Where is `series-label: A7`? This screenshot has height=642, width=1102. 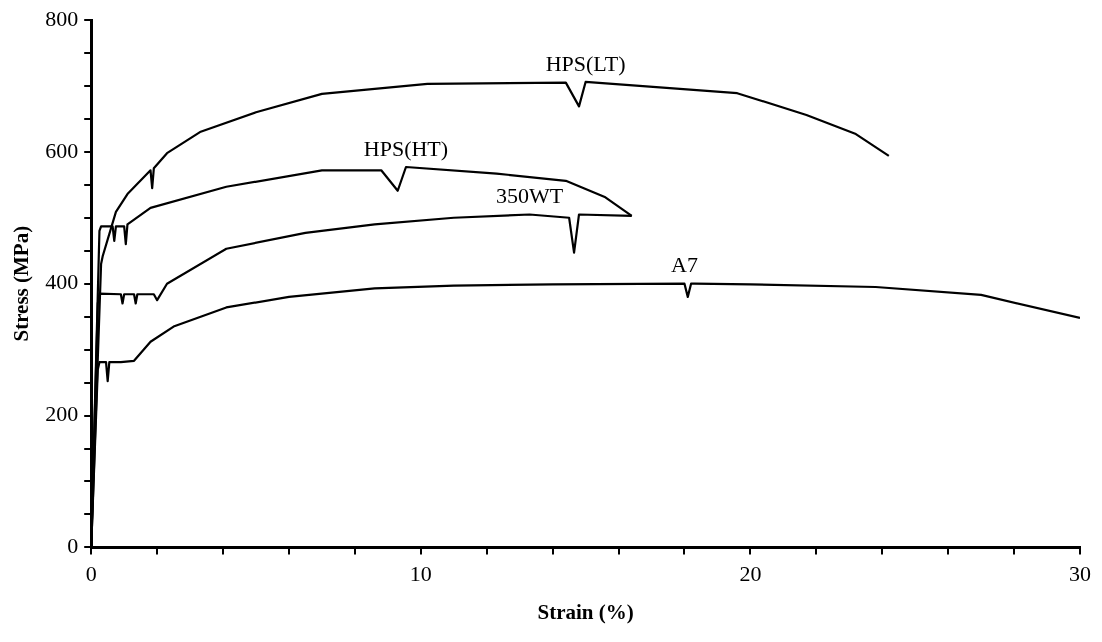
series-label: A7 is located at coordinates (684, 265).